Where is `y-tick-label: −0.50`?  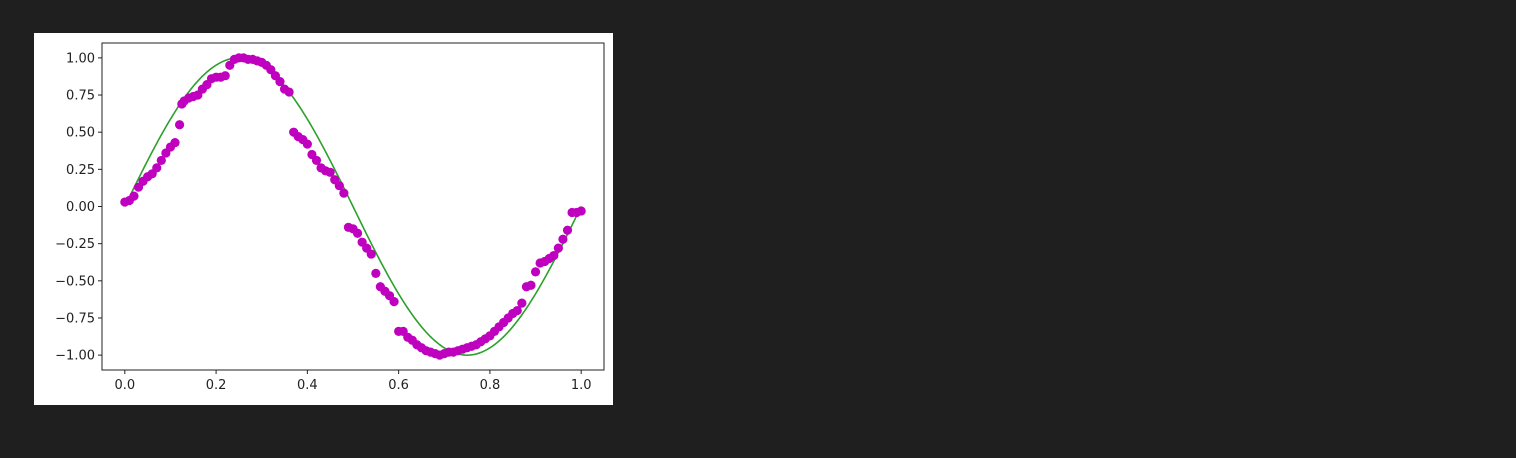
y-tick-label: −0.50 is located at coordinates (75, 281).